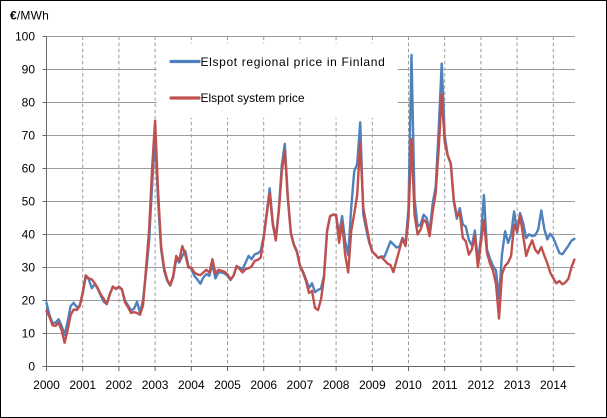  What do you see at coordinates (408, 385) in the screenshot?
I see `svg-text: 2010` at bounding box center [408, 385].